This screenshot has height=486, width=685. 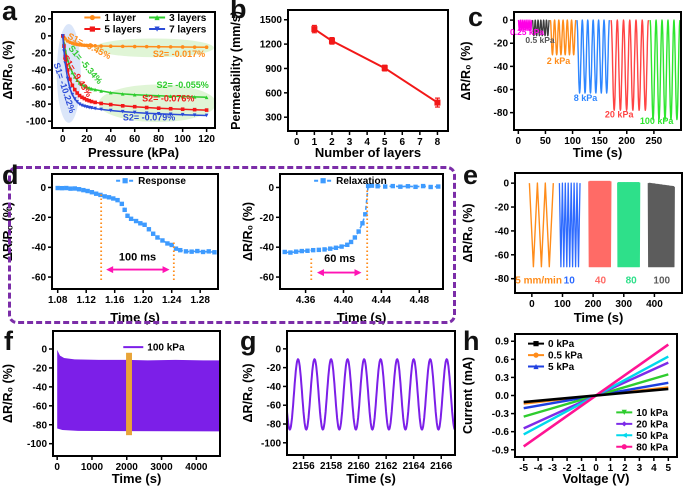 I want to click on svg-text: 1.08, so click(x=58, y=300).